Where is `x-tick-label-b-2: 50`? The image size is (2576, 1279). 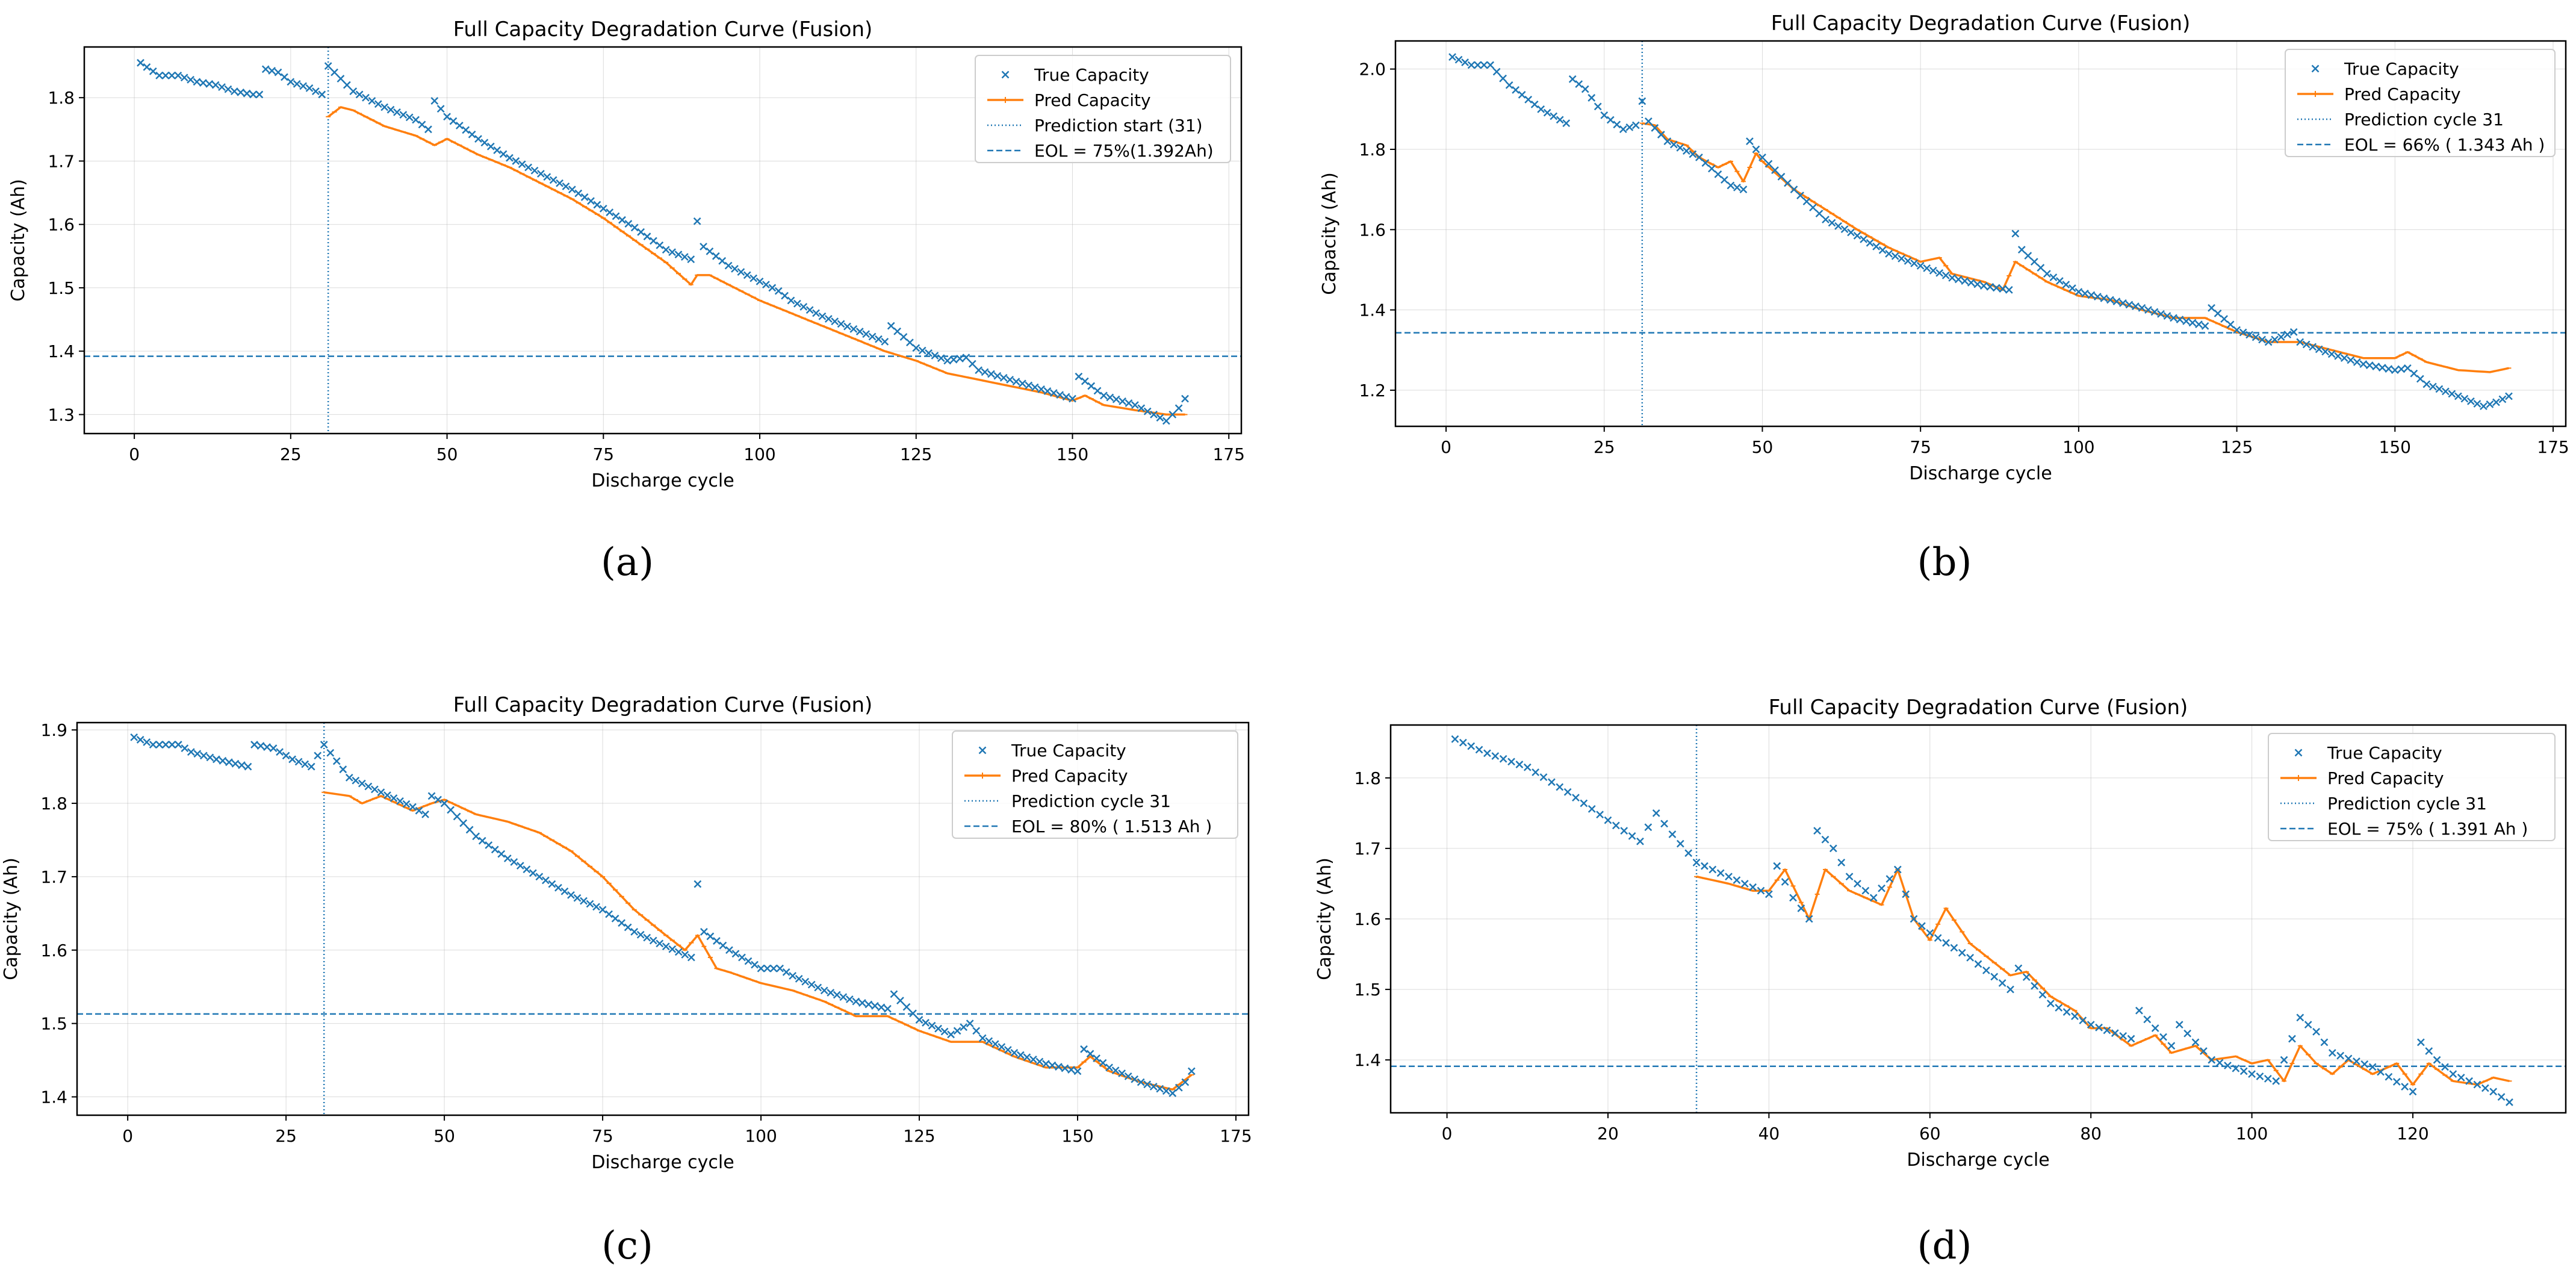 x-tick-label-b-2: 50 is located at coordinates (1763, 447).